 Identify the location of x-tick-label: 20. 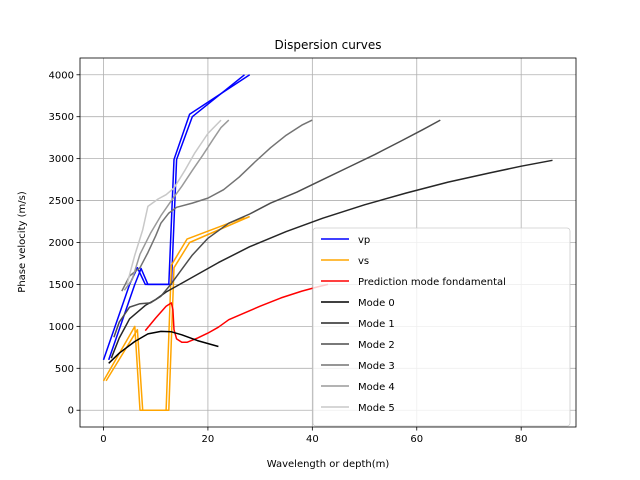
(208, 439).